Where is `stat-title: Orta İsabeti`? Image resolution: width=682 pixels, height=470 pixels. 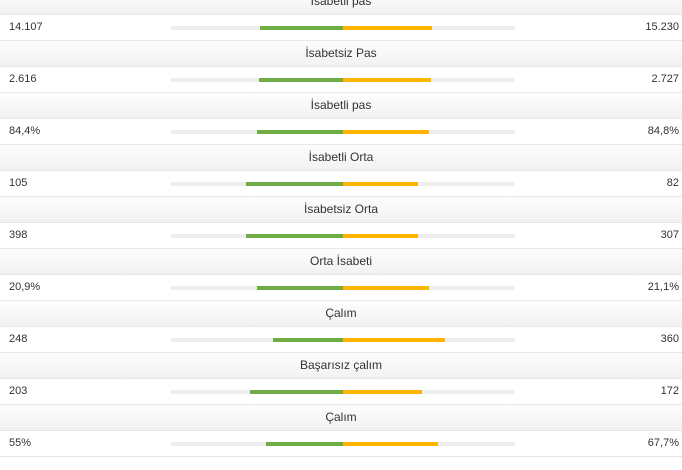
stat-title: Orta İsabeti is located at coordinates (341, 262).